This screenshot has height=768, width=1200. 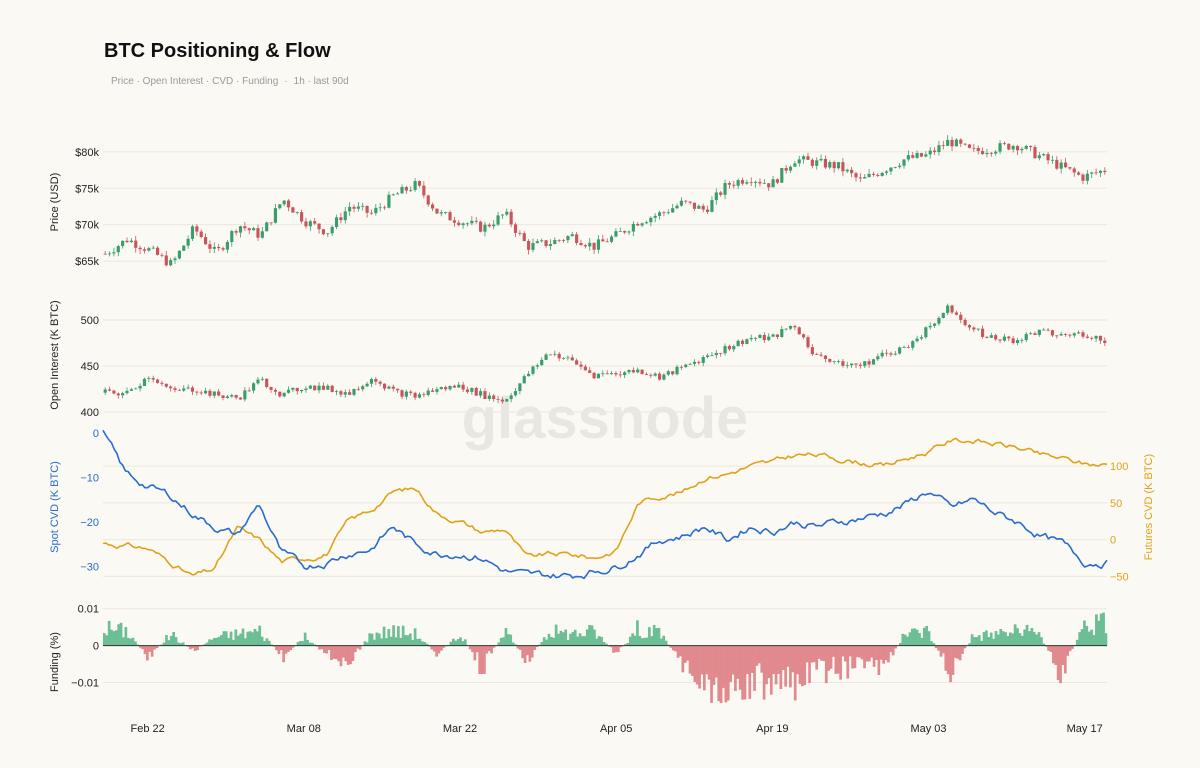 What do you see at coordinates (85, 683) in the screenshot?
I see `y-tick-label: −0.01` at bounding box center [85, 683].